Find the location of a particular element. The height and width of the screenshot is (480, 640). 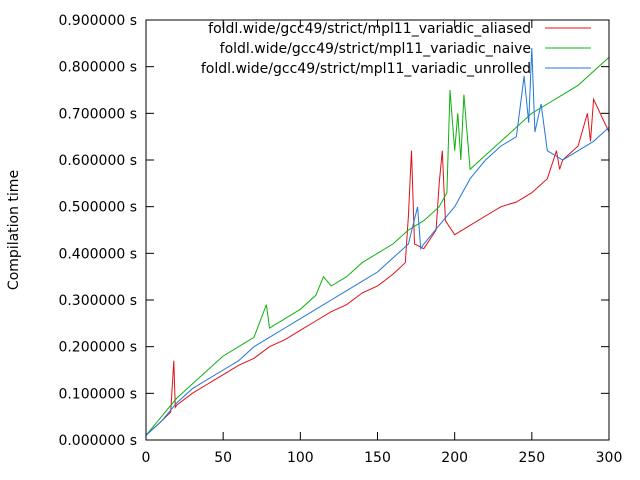

x-tick-label: 0 is located at coordinates (146, 458).